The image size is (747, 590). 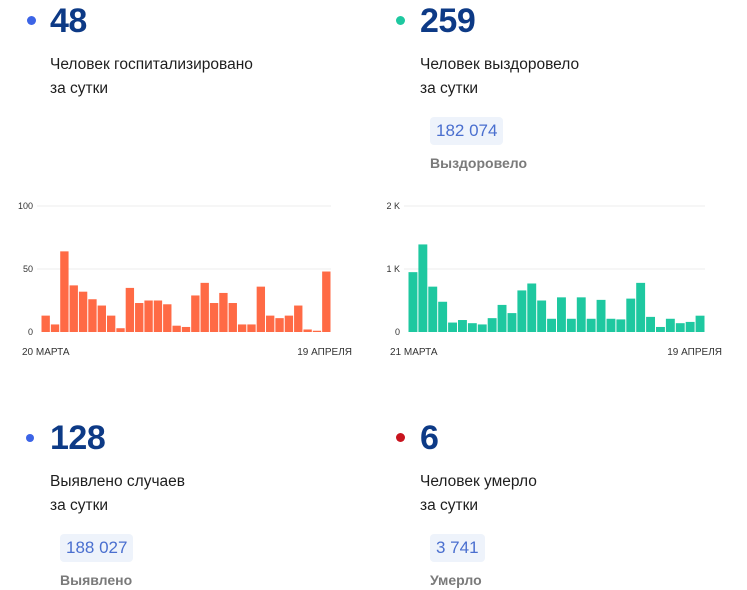 I want to click on cases-total-label: Выявлено, so click(x=96, y=580).